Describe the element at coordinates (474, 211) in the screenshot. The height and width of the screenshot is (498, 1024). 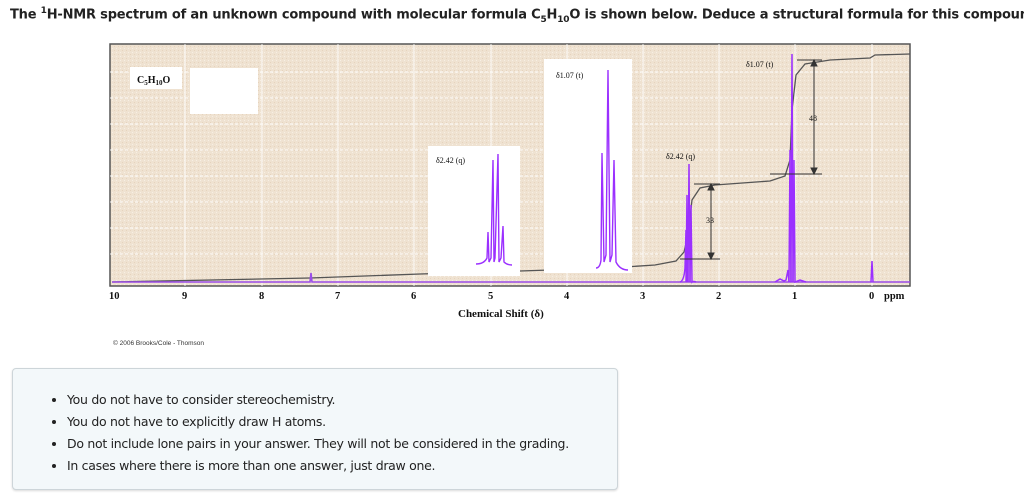
I see `inset-quartet-box` at that location.